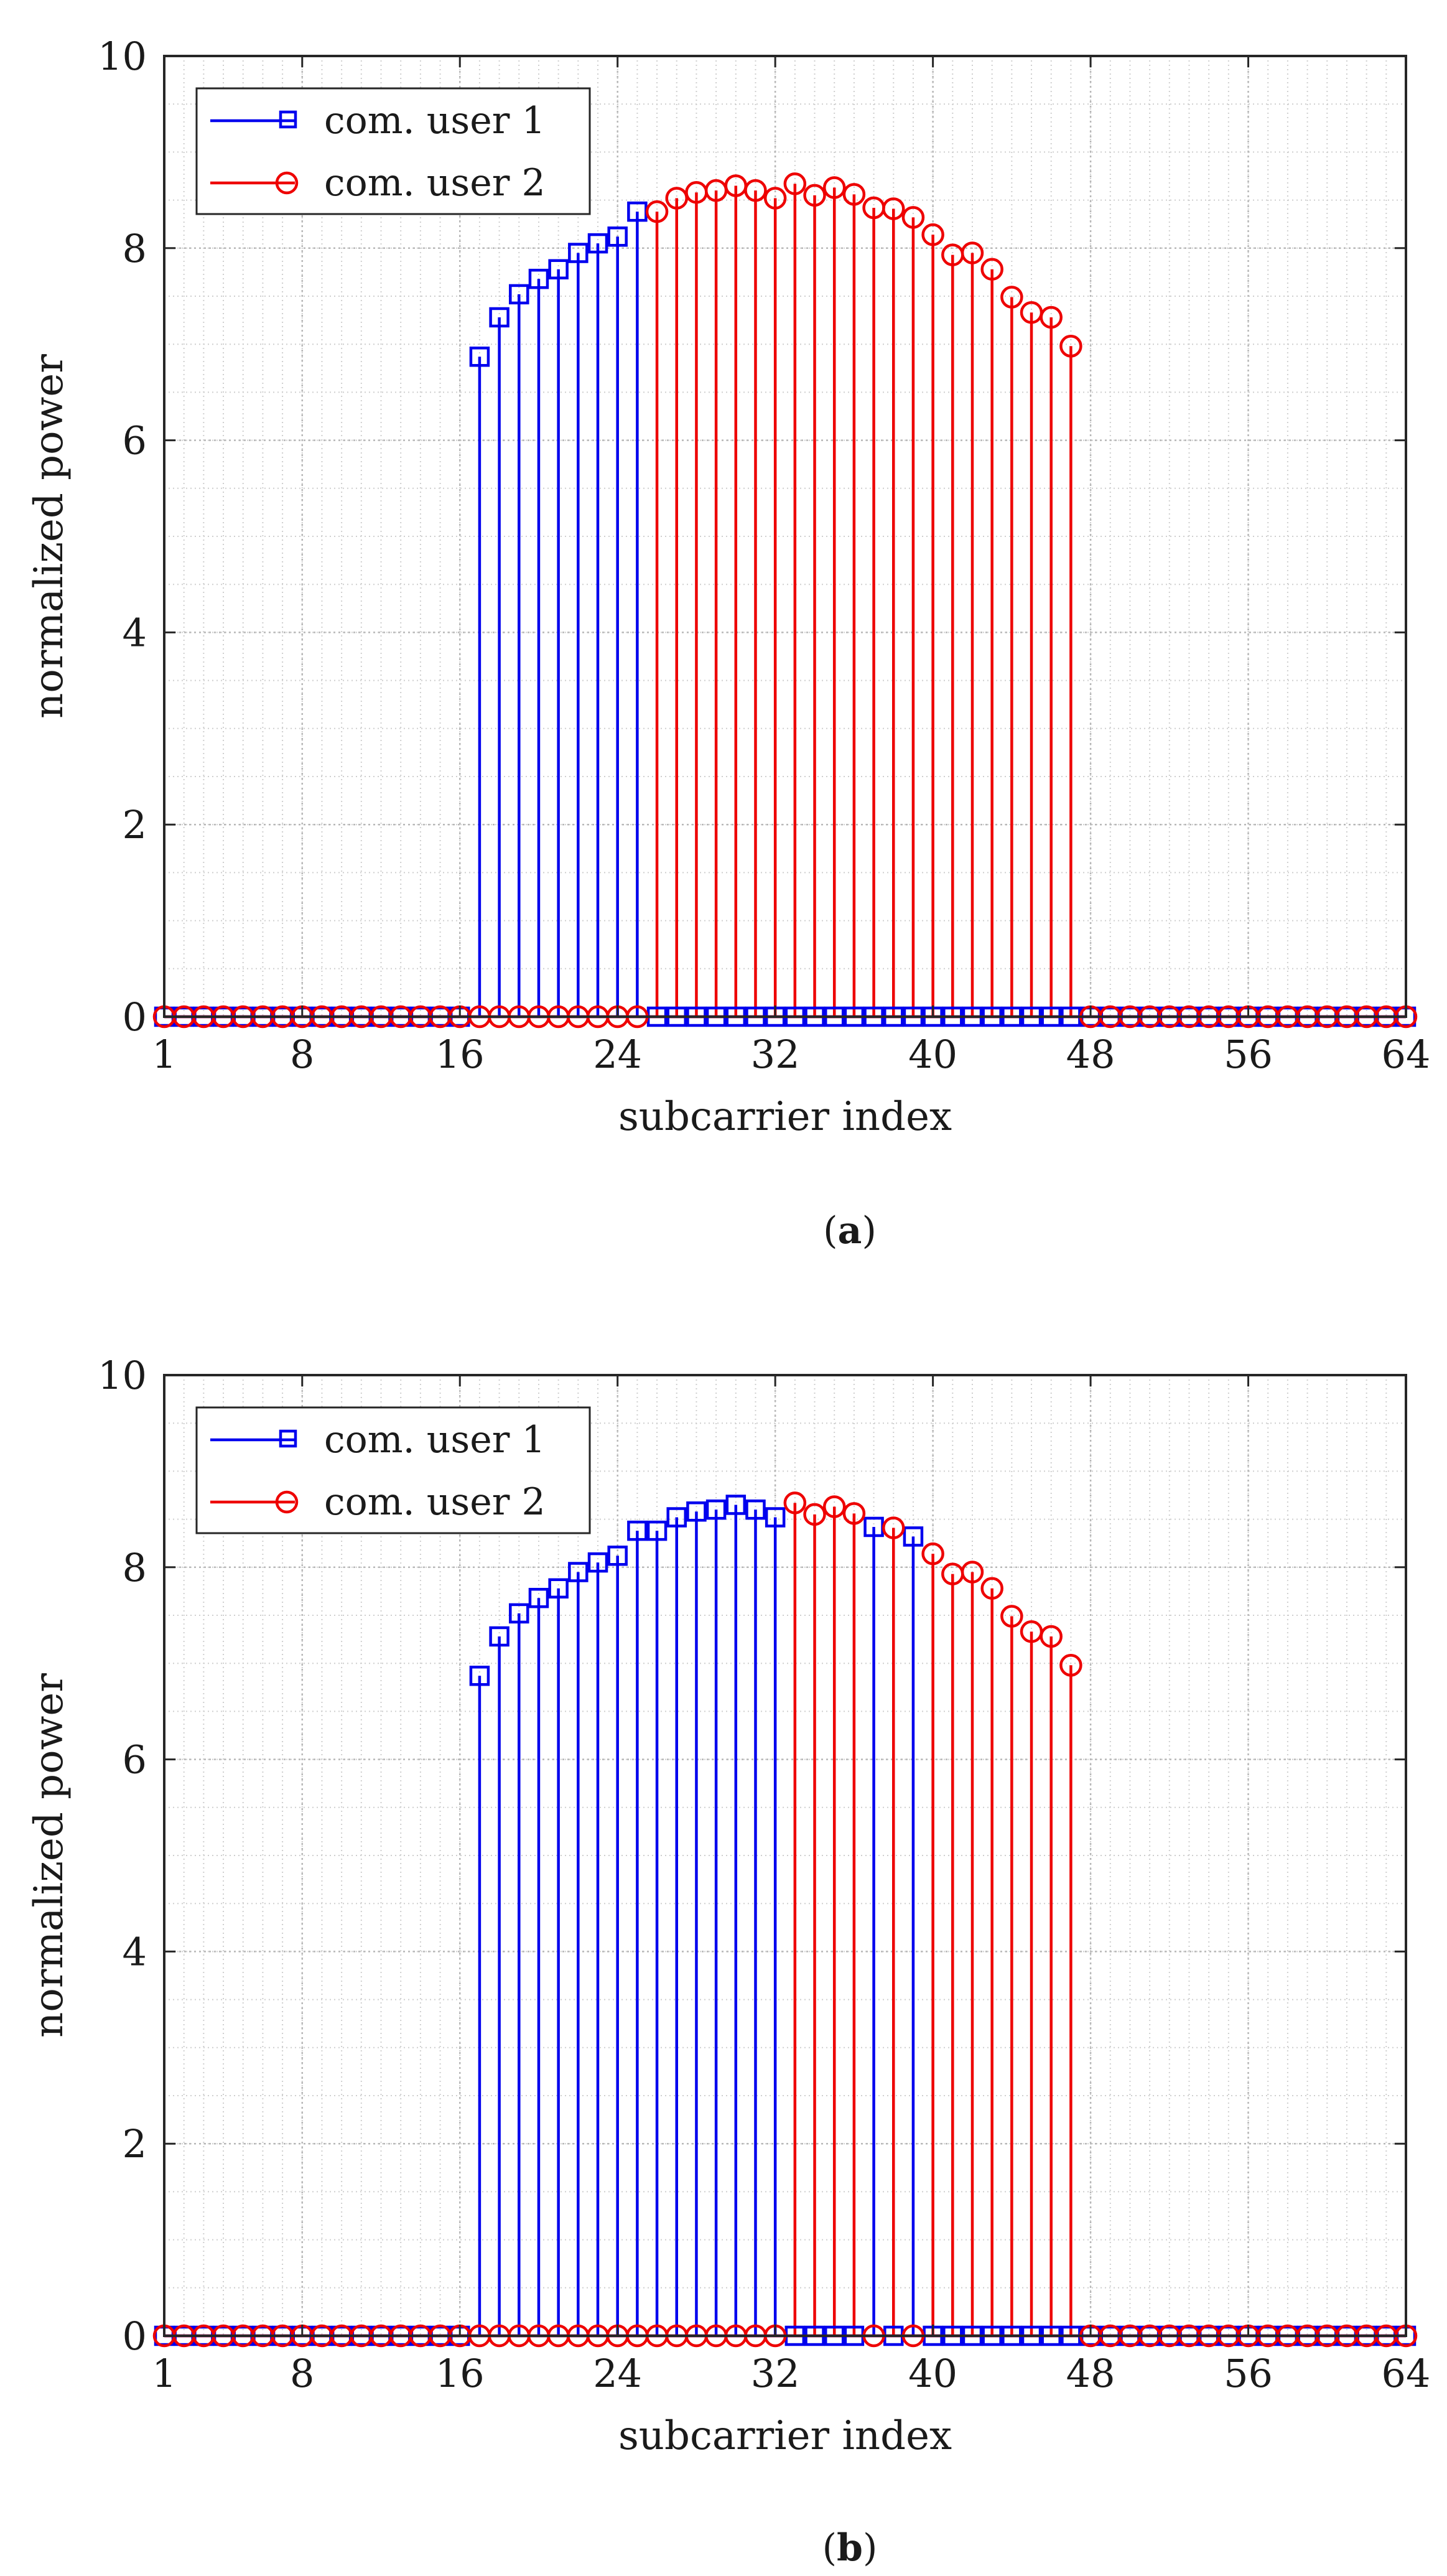 Image resolution: width=1447 pixels, height=2576 pixels. Describe the element at coordinates (135, 1017) in the screenshot. I see `y-tick-label: 0` at that location.